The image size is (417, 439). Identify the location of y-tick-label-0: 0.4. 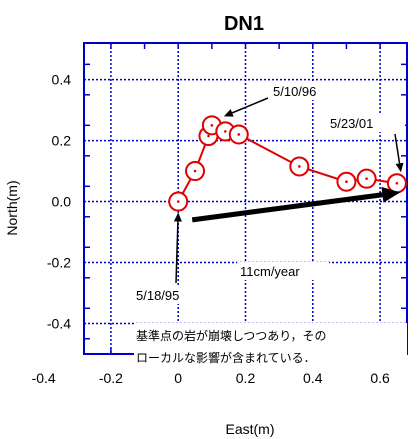
(62, 80).